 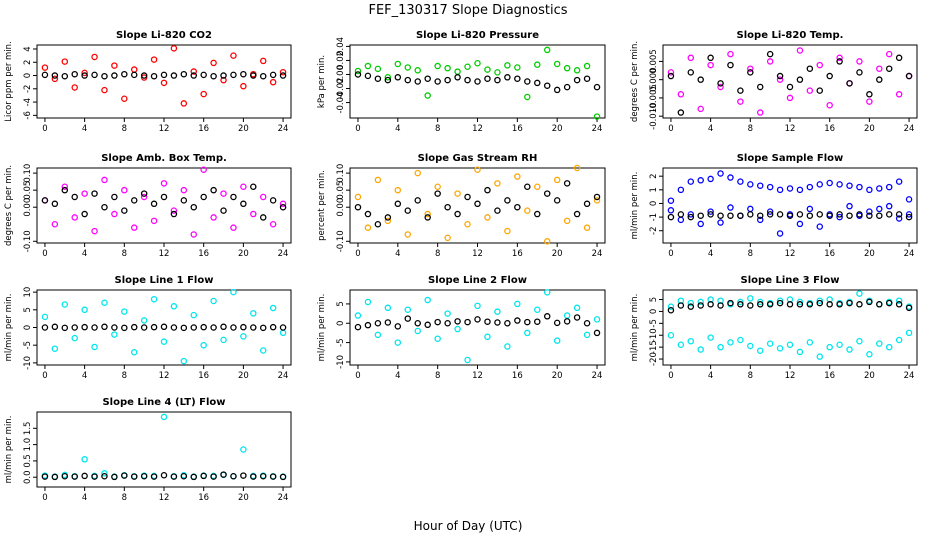 I want to click on y-tick-label: -0.10, so click(x=341, y=241).